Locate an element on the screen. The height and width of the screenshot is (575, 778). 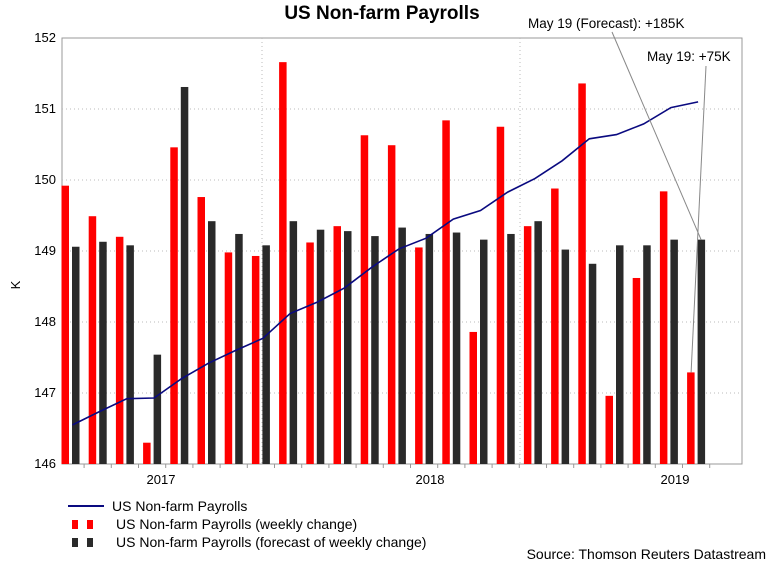
y-axis-label: K is located at coordinates (15, 284).